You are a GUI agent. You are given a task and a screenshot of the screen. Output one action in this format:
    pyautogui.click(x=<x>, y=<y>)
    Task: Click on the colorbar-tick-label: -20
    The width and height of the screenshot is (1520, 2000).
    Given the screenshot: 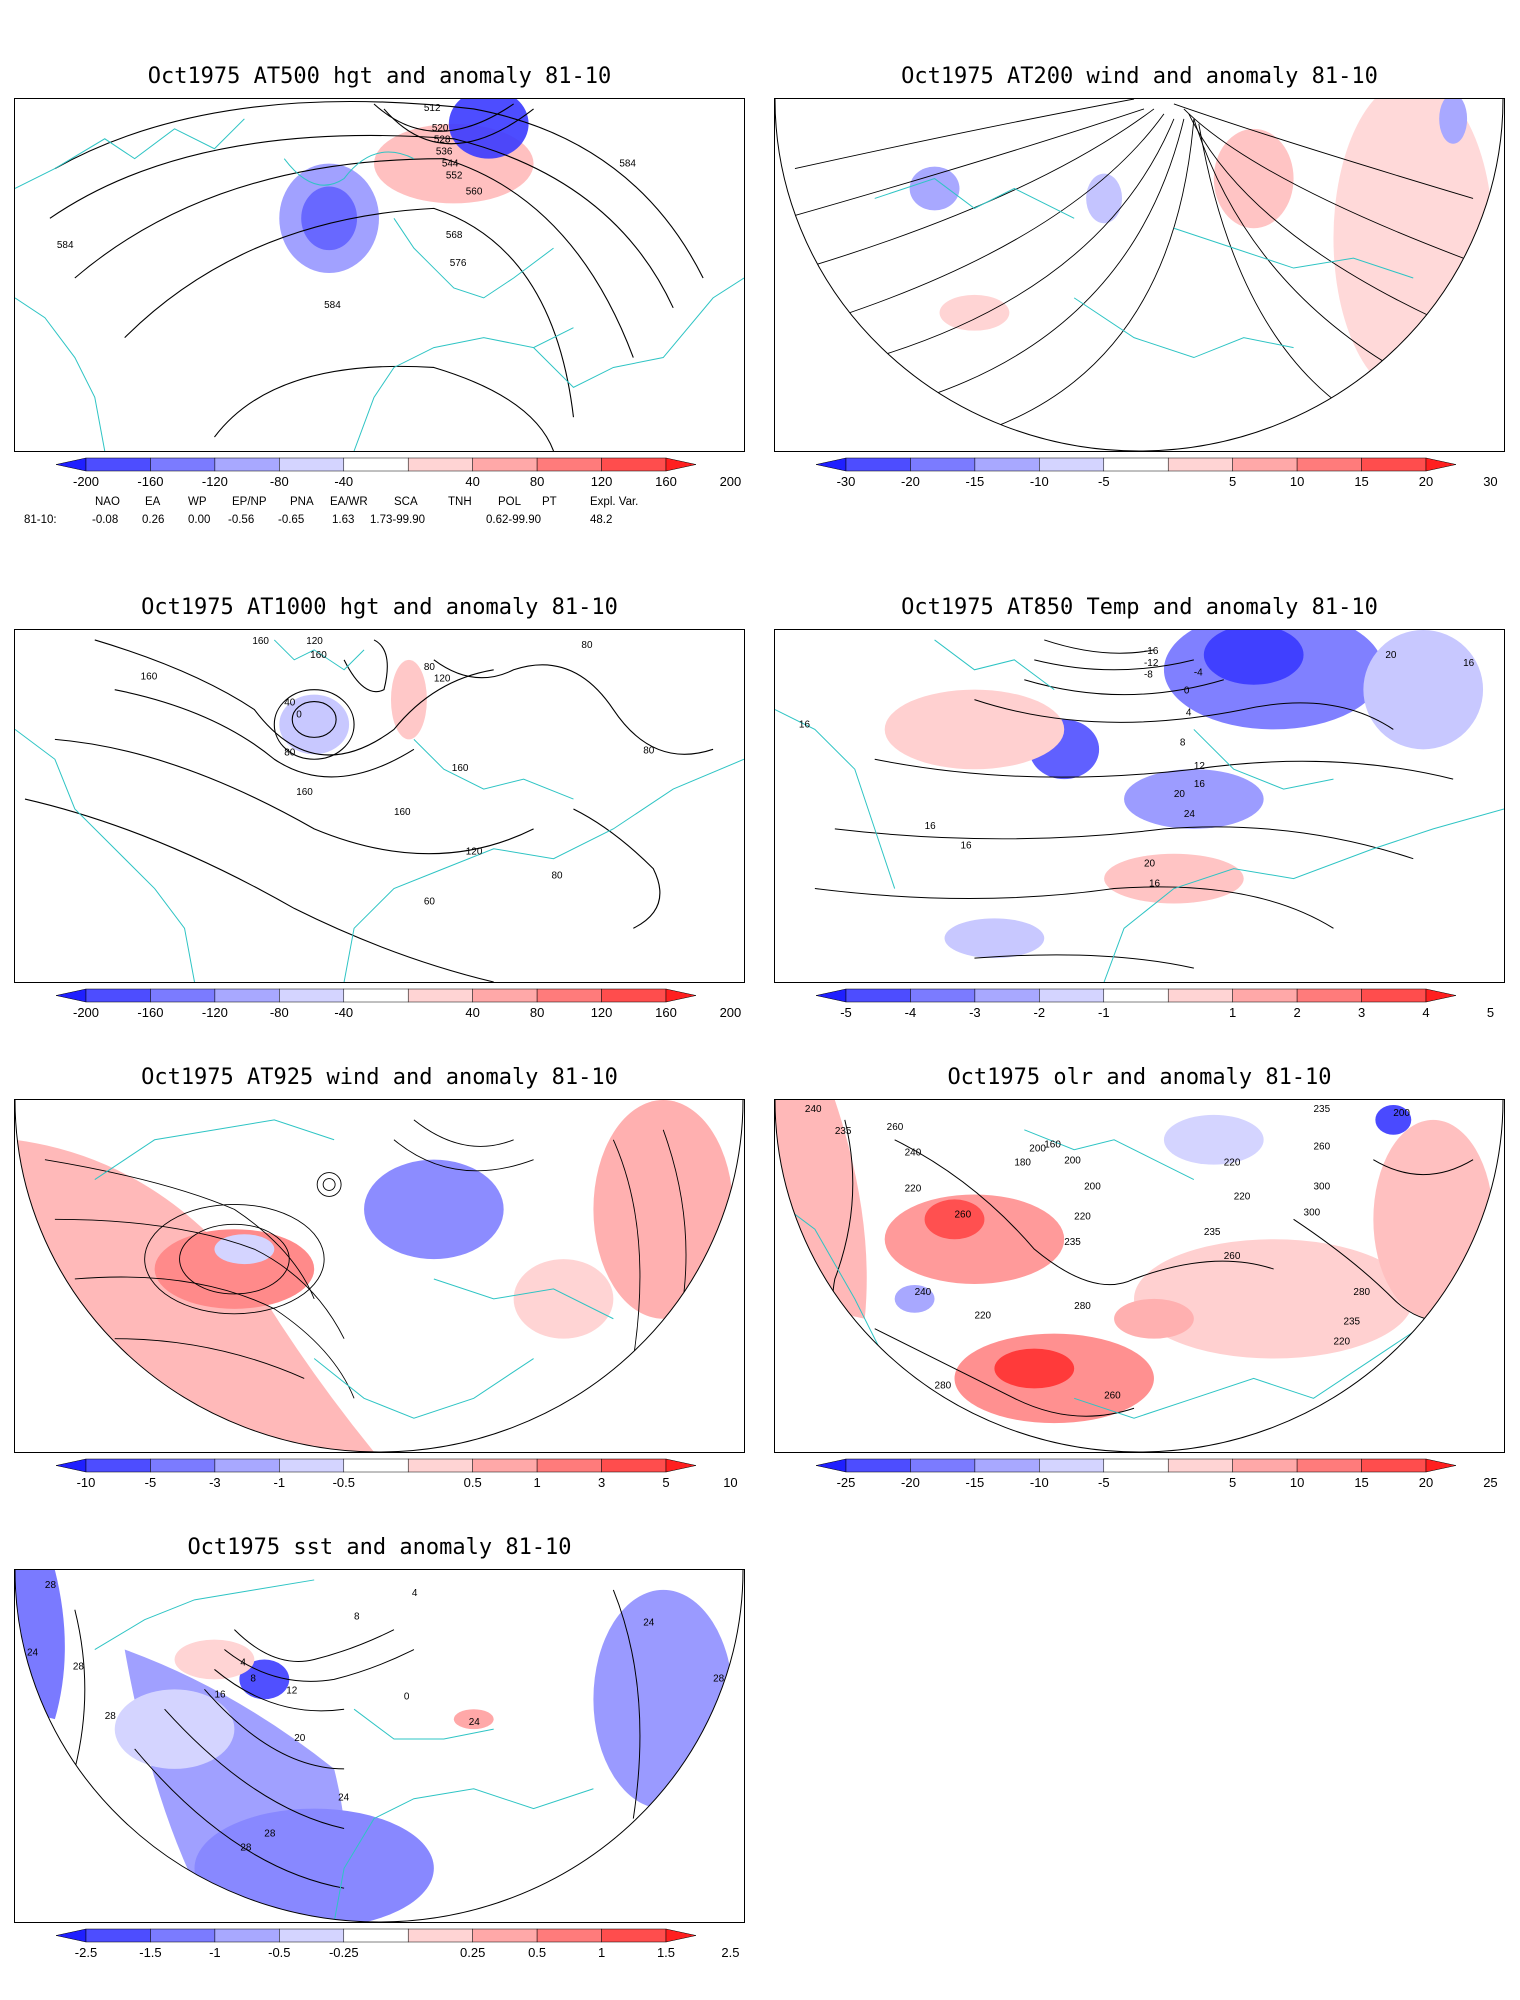 What is the action you would take?
    pyautogui.click(x=910, y=1482)
    